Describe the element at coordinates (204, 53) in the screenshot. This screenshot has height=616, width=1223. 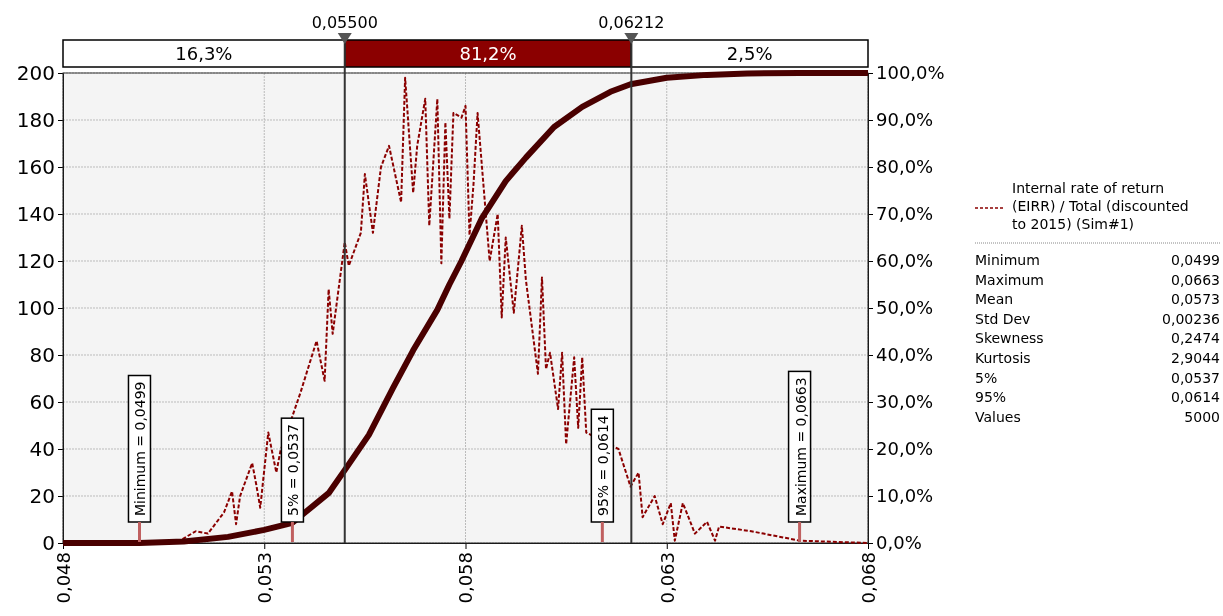
I see `text: 16,3%` at that location.